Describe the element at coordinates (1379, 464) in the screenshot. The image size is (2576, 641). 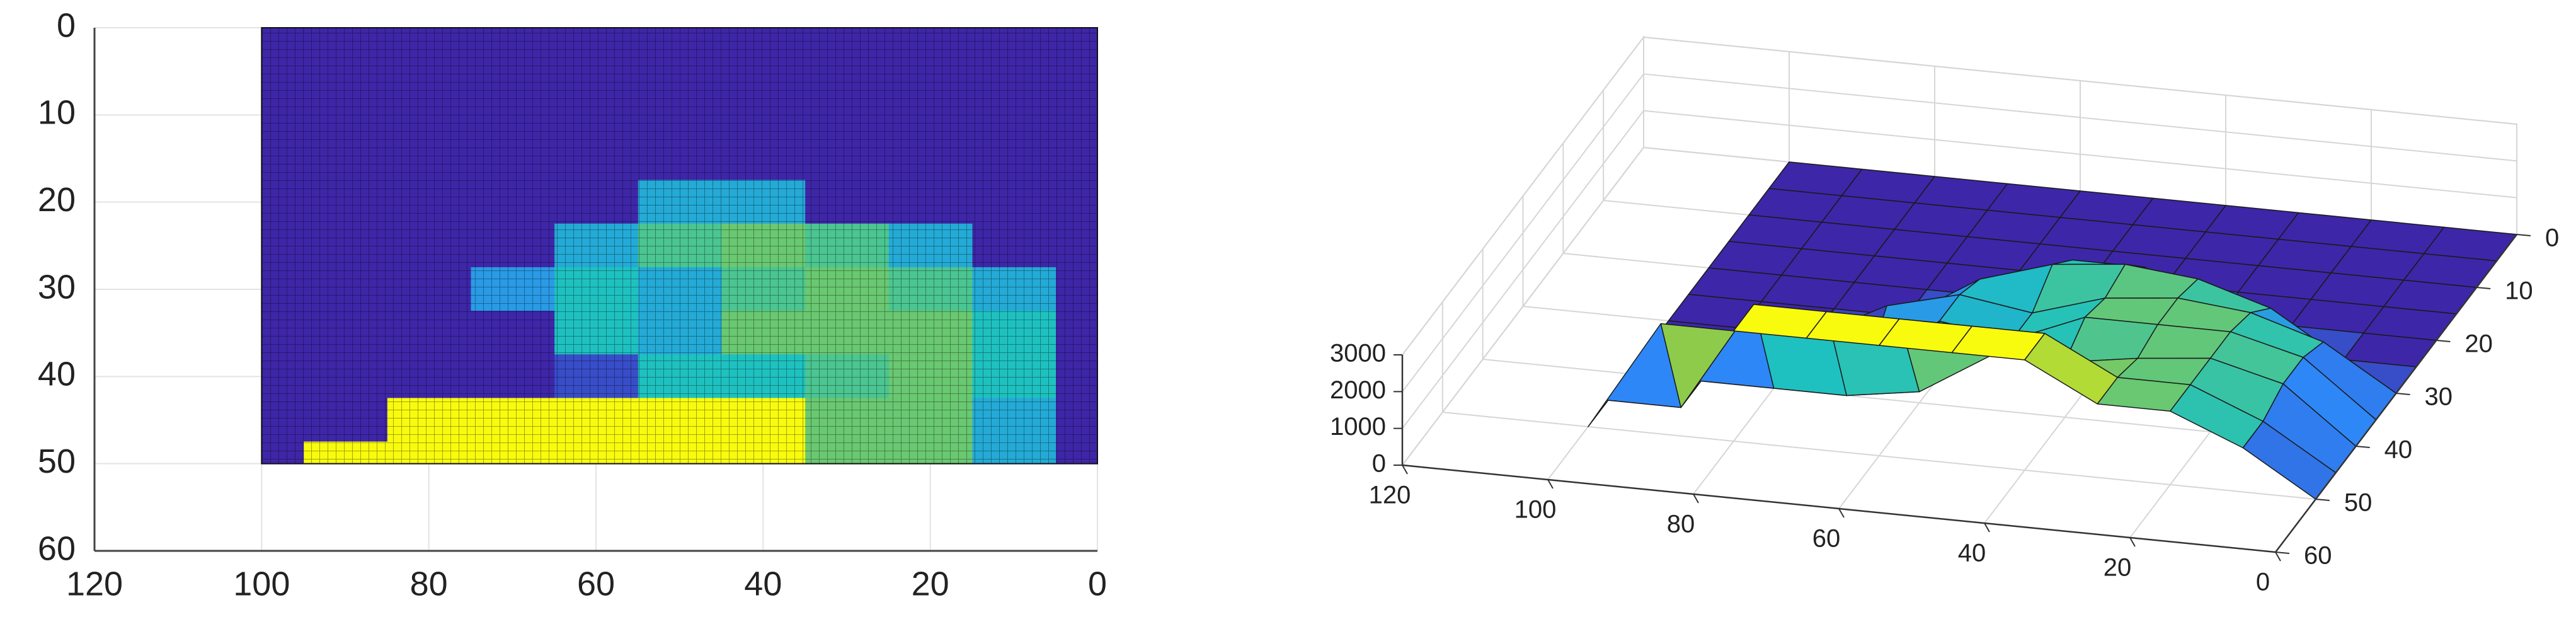
I see `z-tick-label: 0` at that location.